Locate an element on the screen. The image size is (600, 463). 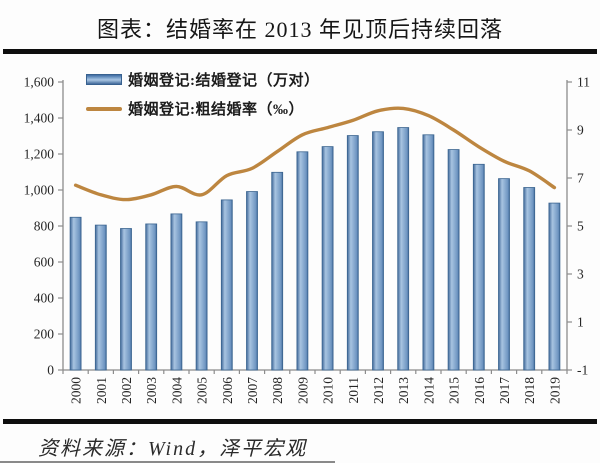
x-label-2003: 2003 is located at coordinates (151, 390).